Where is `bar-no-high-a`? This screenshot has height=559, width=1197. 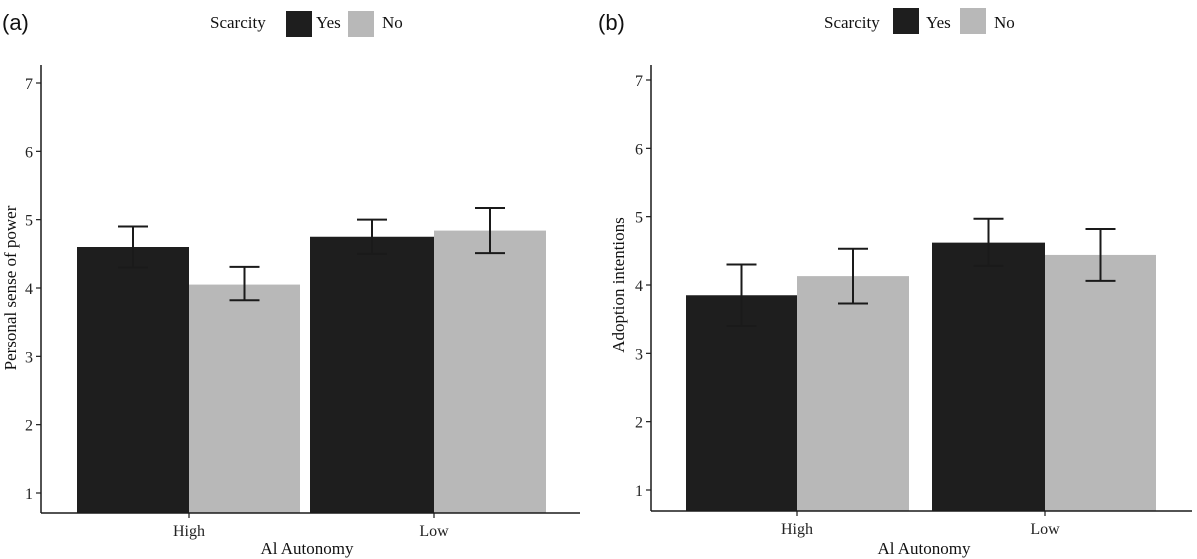 bar-no-high-a is located at coordinates (244, 398).